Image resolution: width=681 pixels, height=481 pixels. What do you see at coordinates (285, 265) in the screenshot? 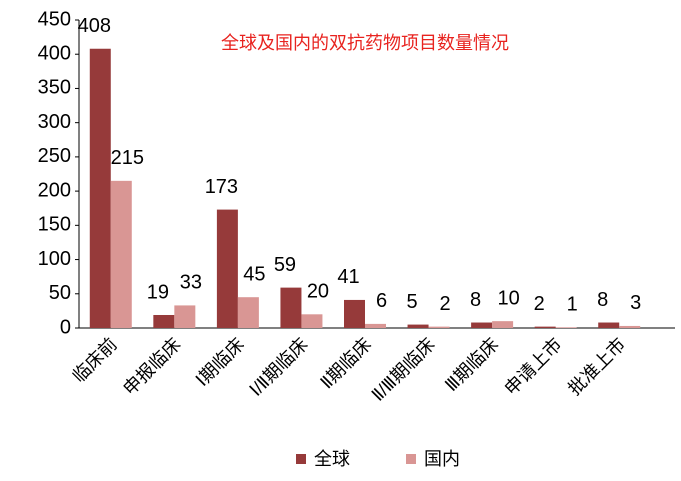
I see `value-label: 59` at bounding box center [285, 265].